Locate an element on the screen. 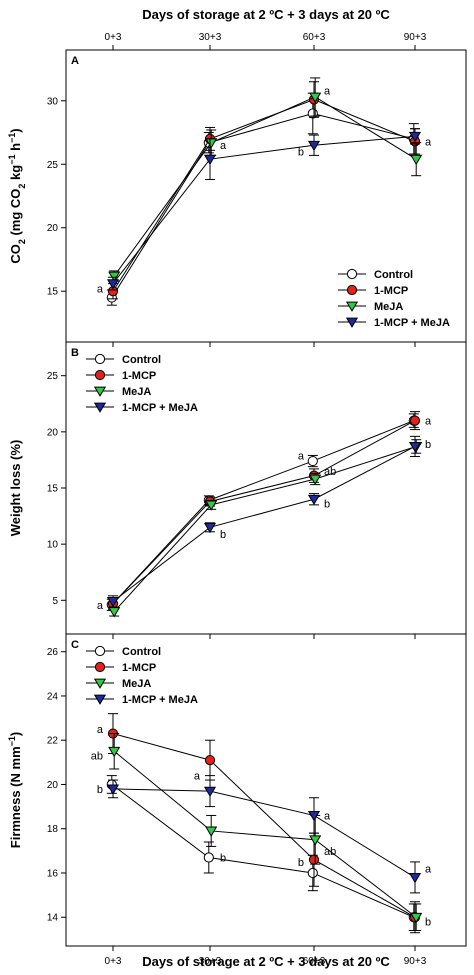  panel-letter: A is located at coordinates (75, 61).